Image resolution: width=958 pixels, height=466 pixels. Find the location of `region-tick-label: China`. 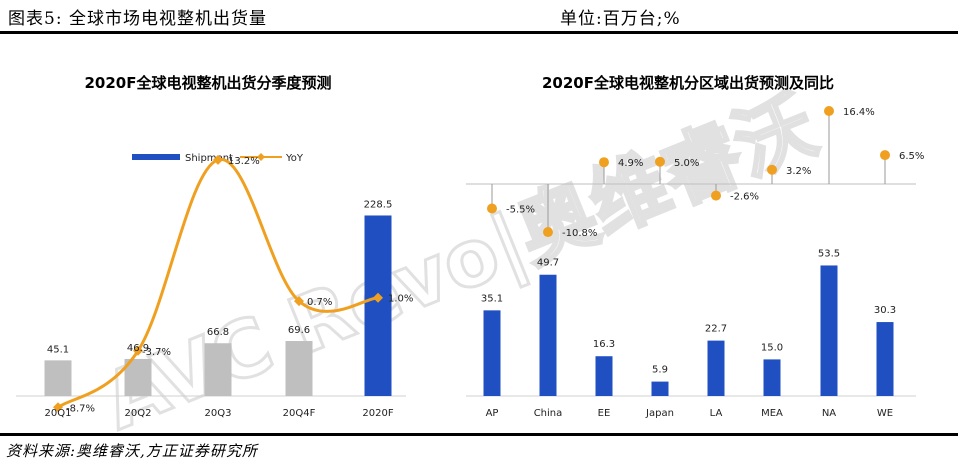

region-tick-label: China is located at coordinates (548, 413).